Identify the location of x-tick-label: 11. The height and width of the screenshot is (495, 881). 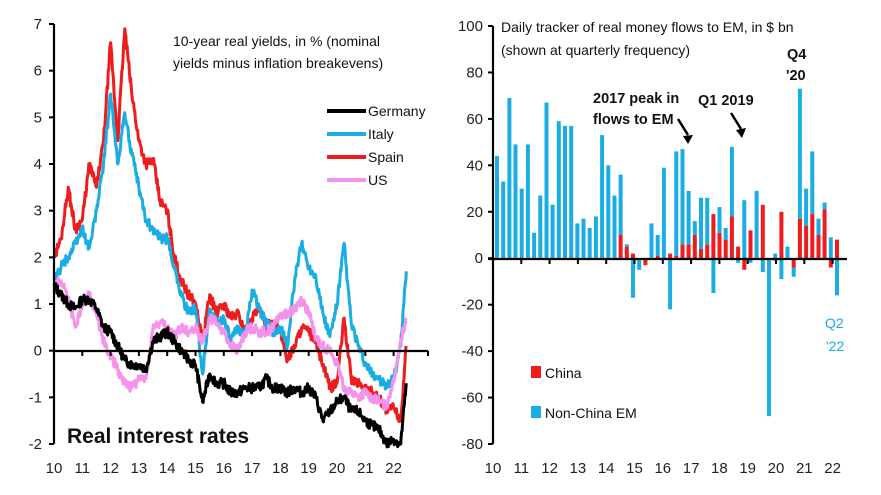
(522, 468).